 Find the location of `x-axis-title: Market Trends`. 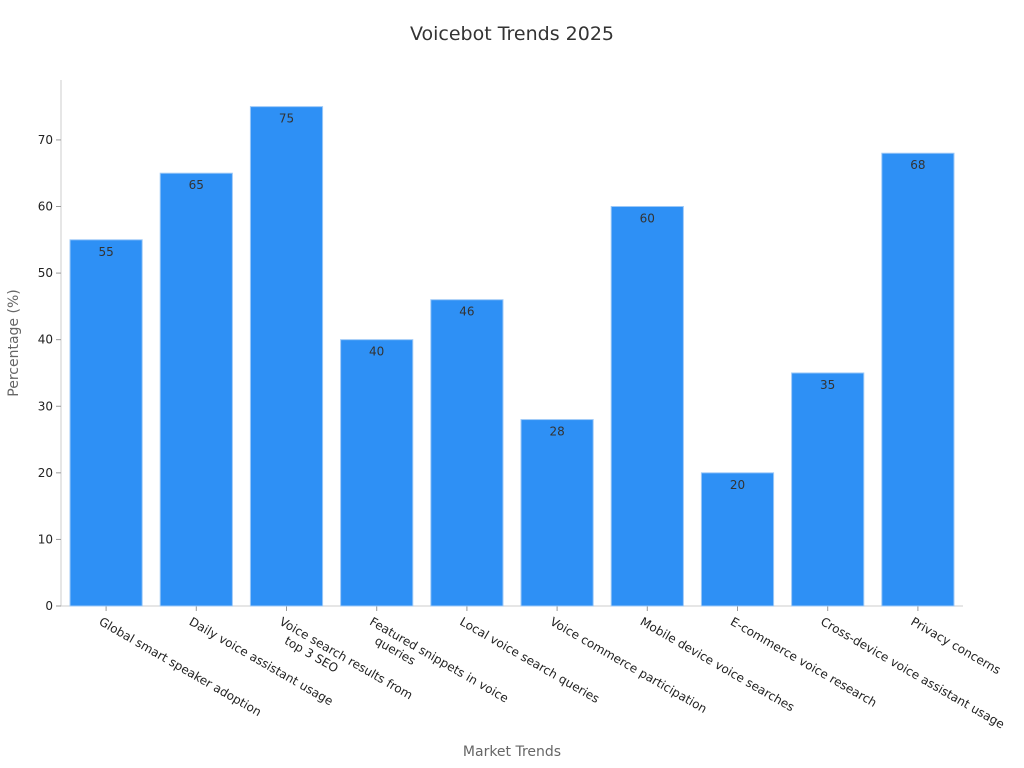

x-axis-title: Market Trends is located at coordinates (512, 752).